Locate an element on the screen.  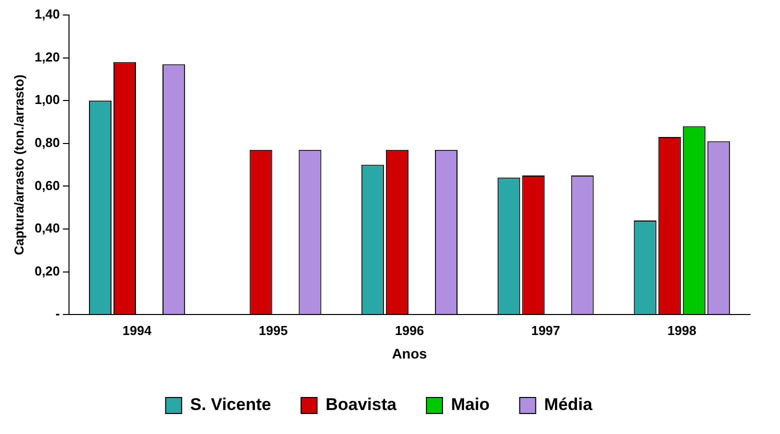
legend-label: S. Vicente is located at coordinates (231, 404).